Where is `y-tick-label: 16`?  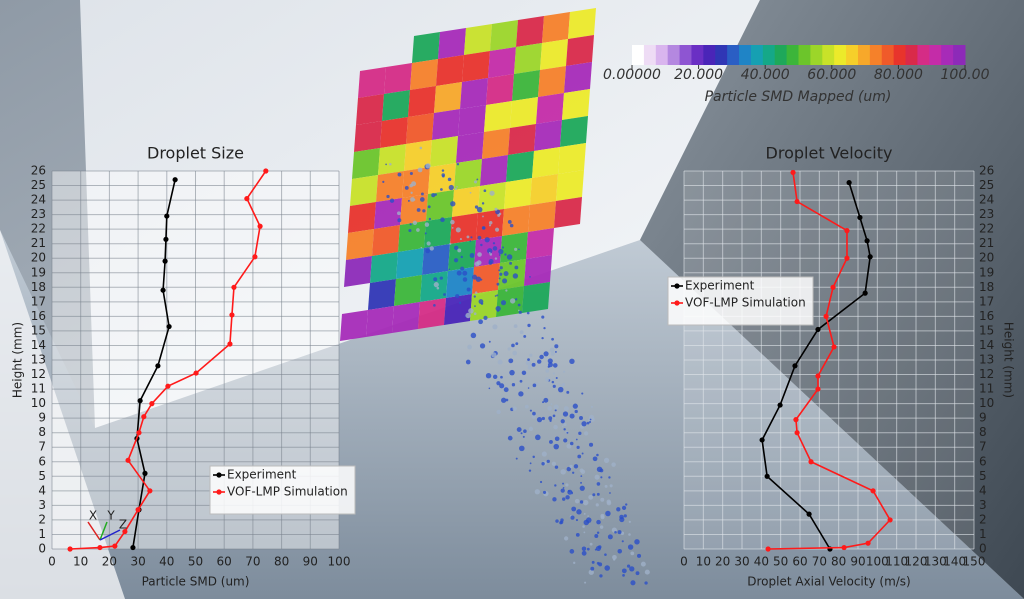
y-tick-label: 16 is located at coordinates (38, 316).